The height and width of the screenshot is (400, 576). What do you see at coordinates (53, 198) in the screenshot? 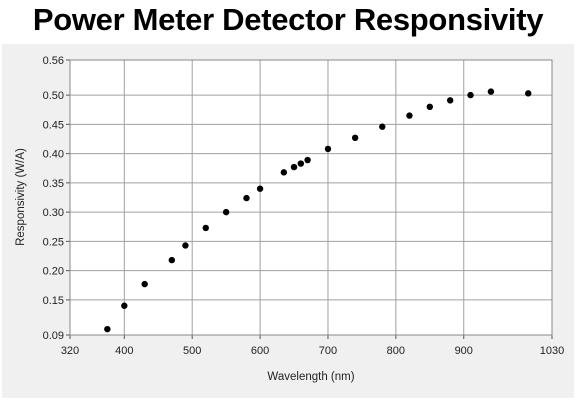
I see `y-tick-labels: 0.09 0.15 0.20 0.25 0.30 0.35 0.40 0.45 0.50 0.56` at bounding box center [53, 198].